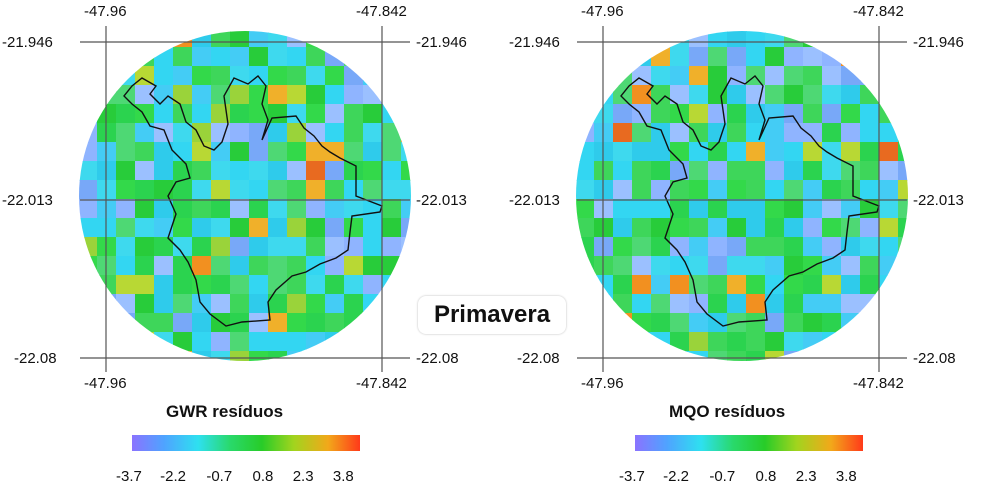 This screenshot has height=492, width=981. What do you see at coordinates (534, 200) in the screenshot?
I see `lat-label-left-mid: -22.013` at bounding box center [534, 200].